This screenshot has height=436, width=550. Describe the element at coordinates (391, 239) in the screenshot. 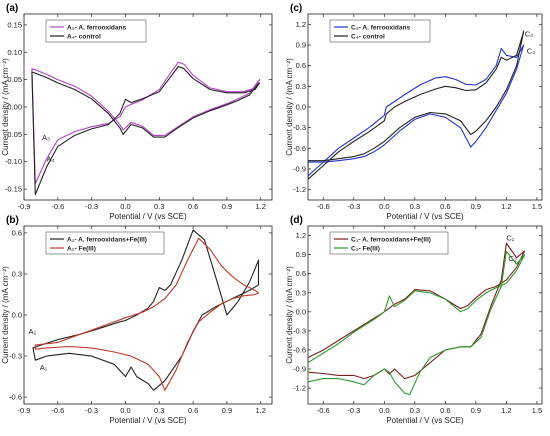

I see `legend-entry: C₁- A. ferrooxidans+Fe(III)` at that location.